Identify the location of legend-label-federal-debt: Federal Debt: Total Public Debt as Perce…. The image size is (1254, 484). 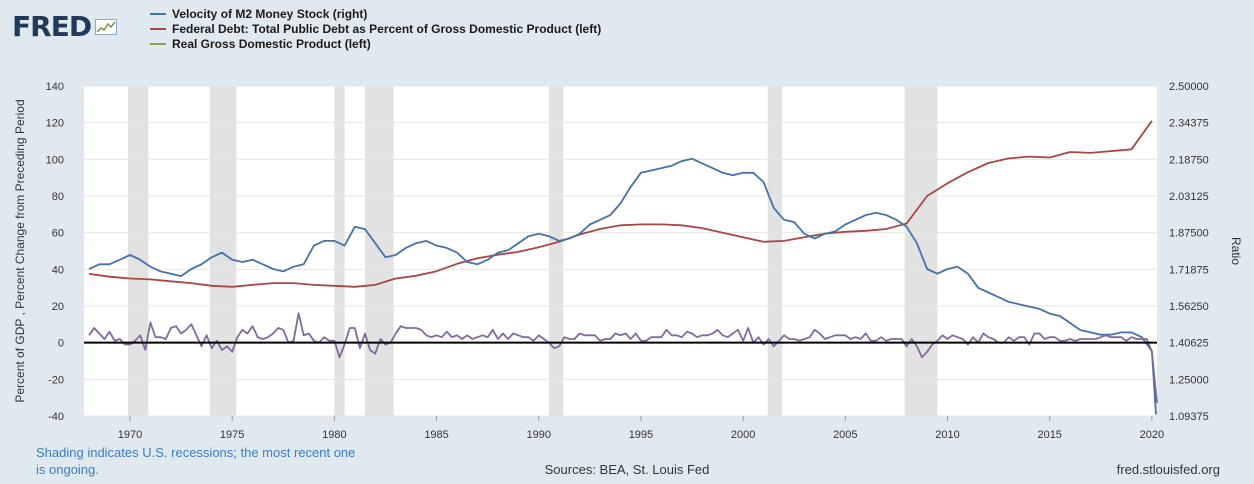
(387, 28).